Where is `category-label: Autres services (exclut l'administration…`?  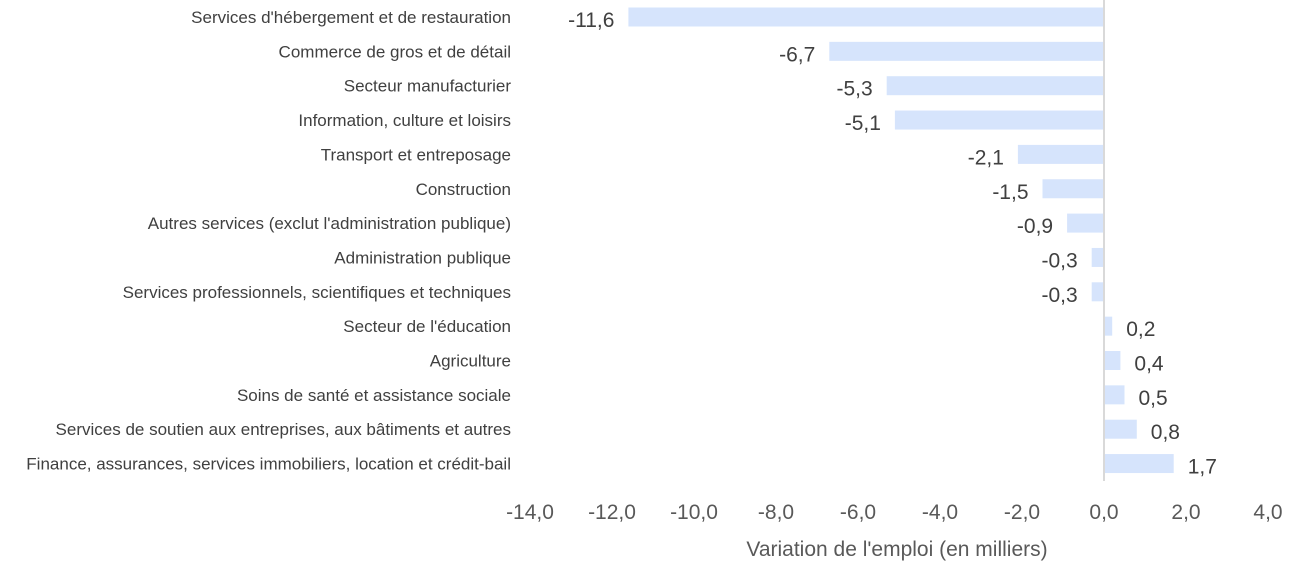 category-label: Autres services (exclut l'administration… is located at coordinates (329, 223).